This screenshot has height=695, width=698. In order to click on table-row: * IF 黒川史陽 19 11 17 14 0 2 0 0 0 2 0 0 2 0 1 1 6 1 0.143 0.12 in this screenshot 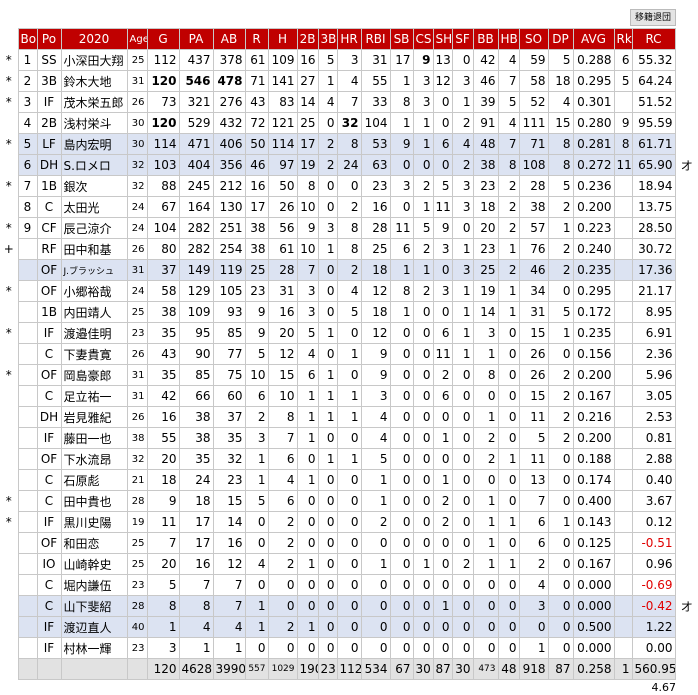, I will do `click(349, 522)`.